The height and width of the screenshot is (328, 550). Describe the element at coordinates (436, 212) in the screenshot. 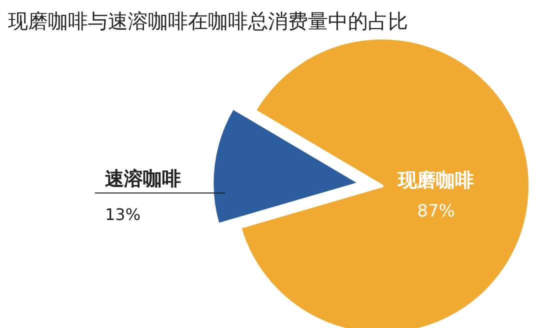

I see `data-label: 87%` at that location.